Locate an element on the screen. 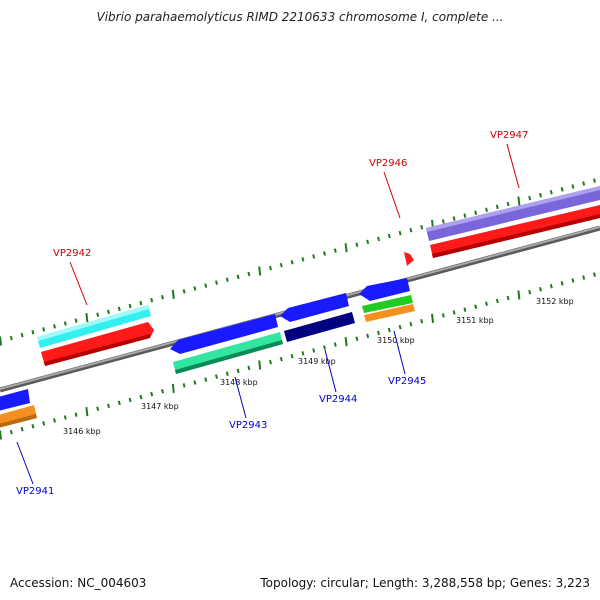 Image resolution: width=600 pixels, height=600 pixels. feature-vp2941 is located at coordinates (18, 408).